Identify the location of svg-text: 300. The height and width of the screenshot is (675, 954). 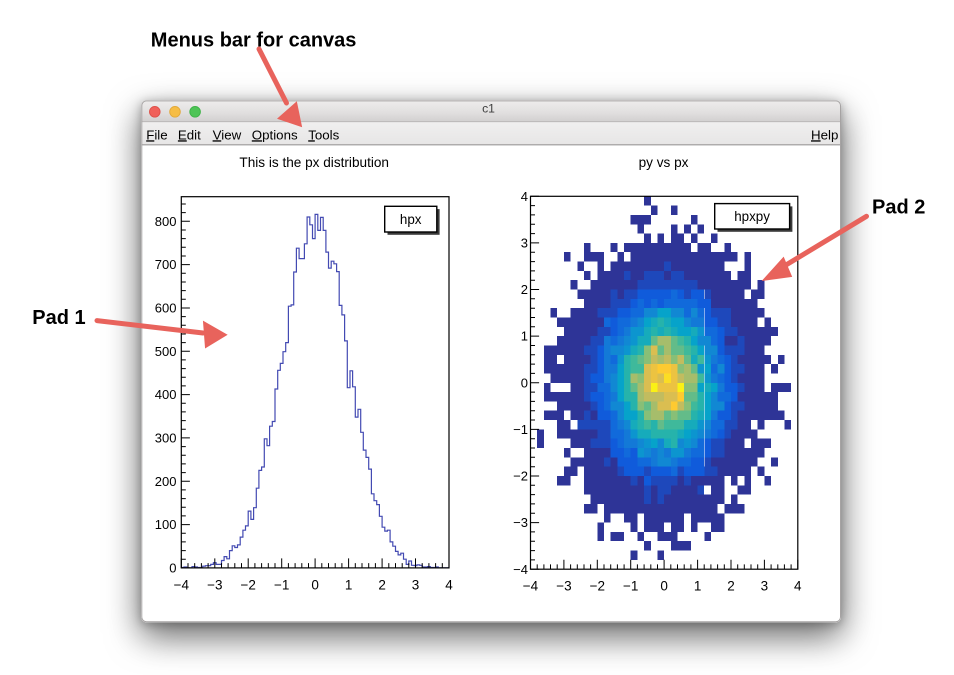
(166, 438).